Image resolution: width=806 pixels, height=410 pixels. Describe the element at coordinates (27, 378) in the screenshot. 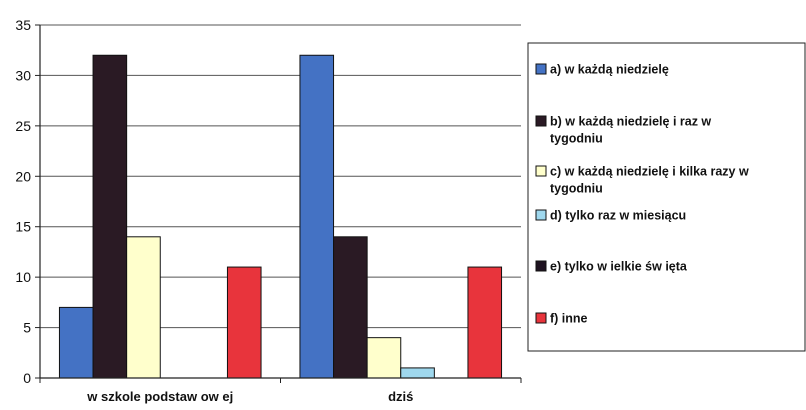

I see `y-tick-label: 0` at that location.